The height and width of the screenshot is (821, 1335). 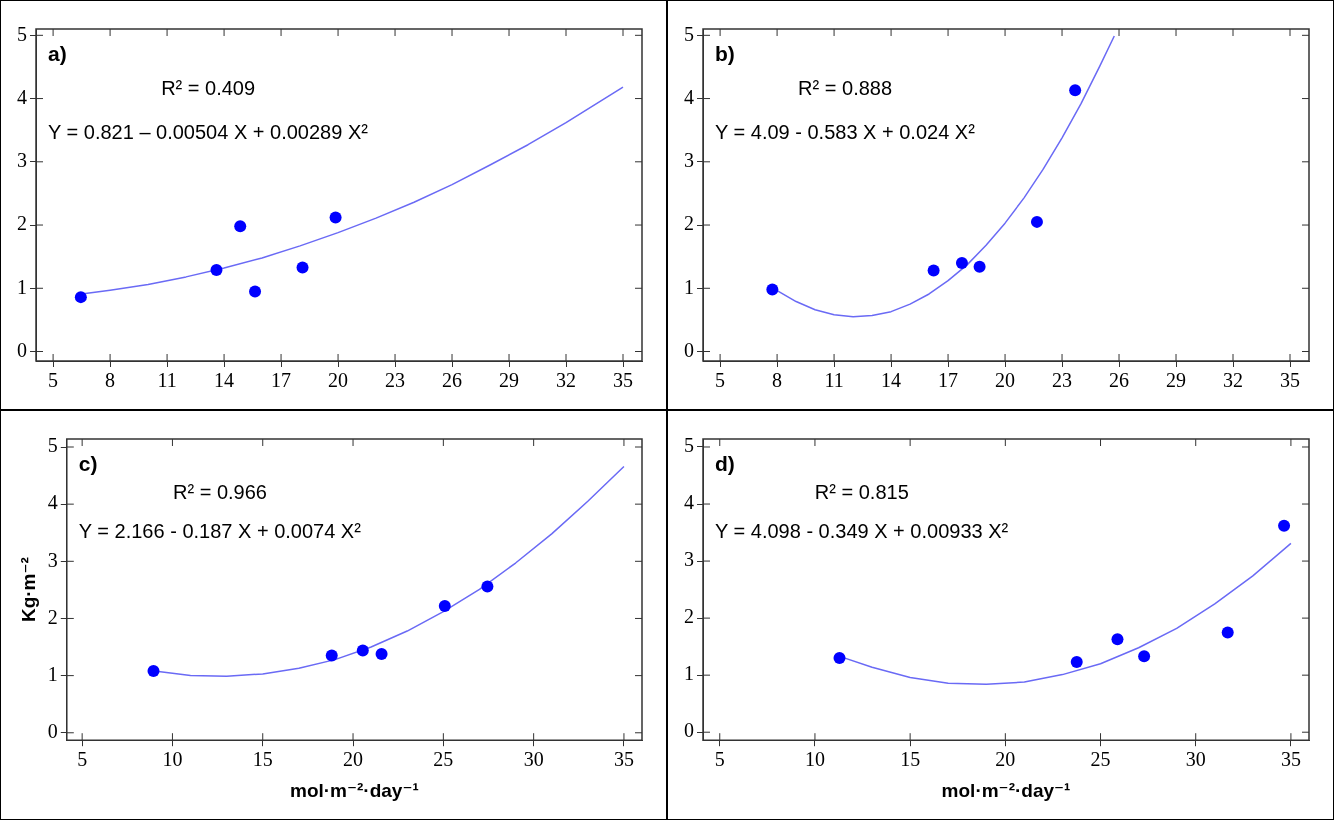 What do you see at coordinates (87, 463) in the screenshot?
I see `annotation: c)` at bounding box center [87, 463].